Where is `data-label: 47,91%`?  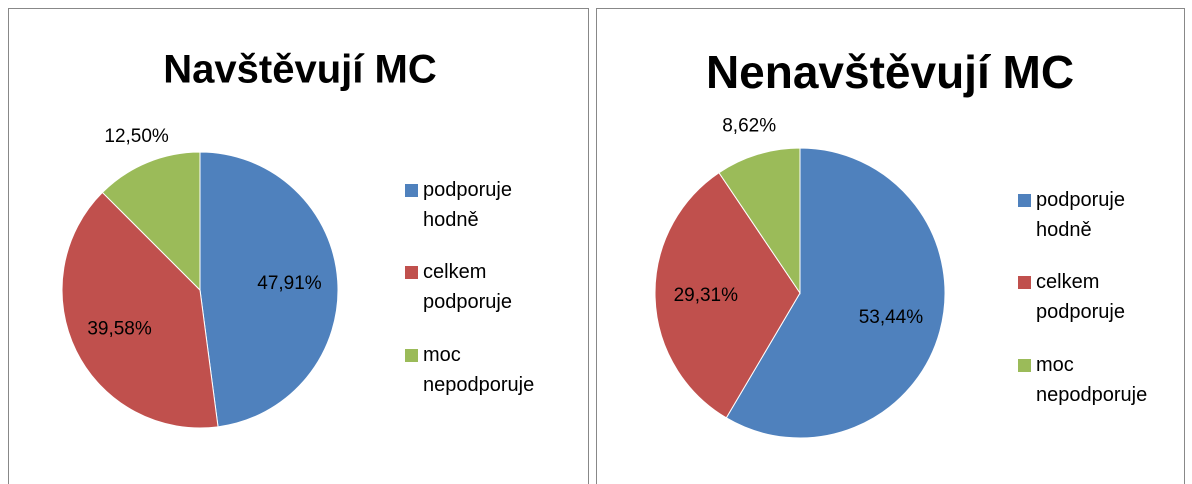
data-label: 47,91% is located at coordinates (289, 283).